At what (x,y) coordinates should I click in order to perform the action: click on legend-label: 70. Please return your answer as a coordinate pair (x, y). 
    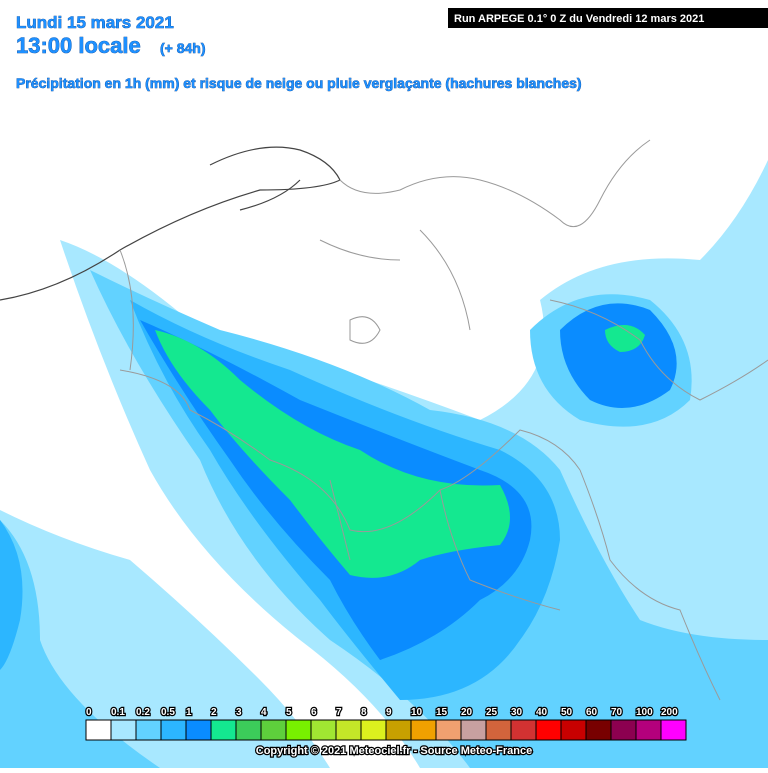
    Looking at the image, I should click on (617, 712).